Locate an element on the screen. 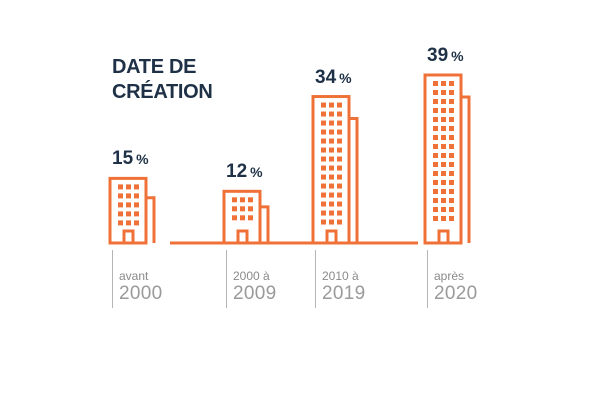 The height and width of the screenshot is (400, 600). chart-title: DATE DE CRÉATION is located at coordinates (162, 80).